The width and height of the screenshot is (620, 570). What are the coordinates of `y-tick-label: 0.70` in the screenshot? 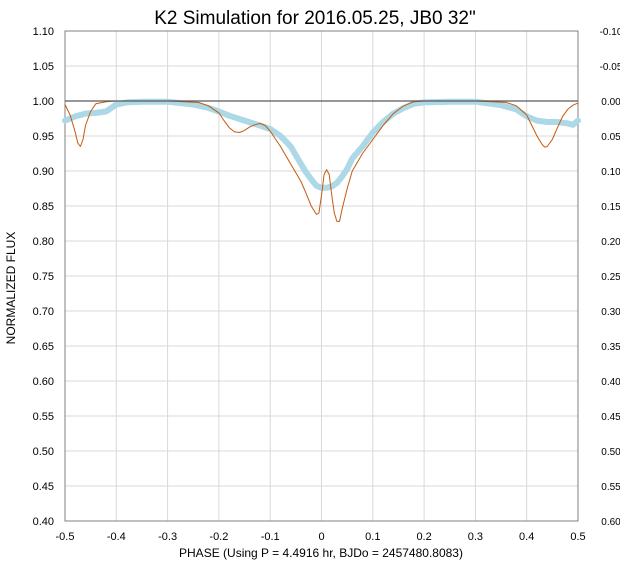 It's located at (43, 312).